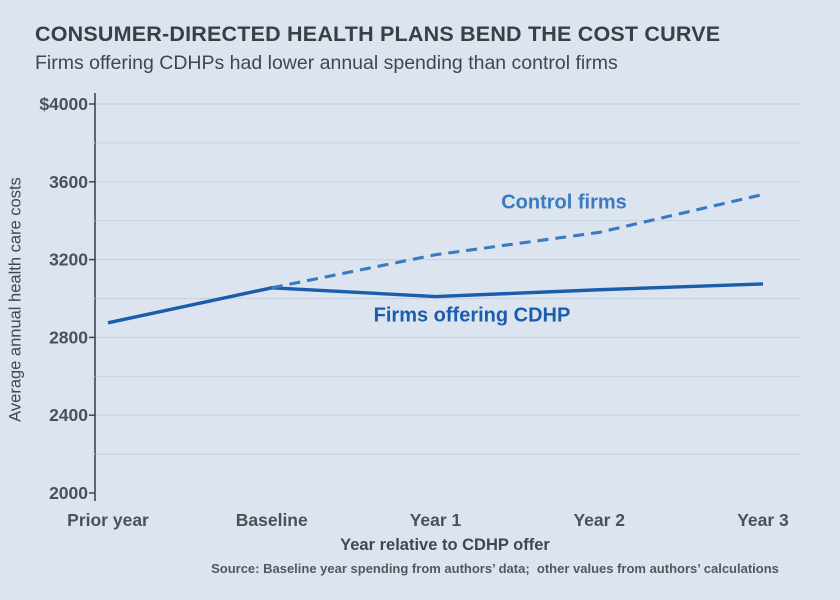  What do you see at coordinates (599, 520) in the screenshot?
I see `x-tick-label: Year 2` at bounding box center [599, 520].